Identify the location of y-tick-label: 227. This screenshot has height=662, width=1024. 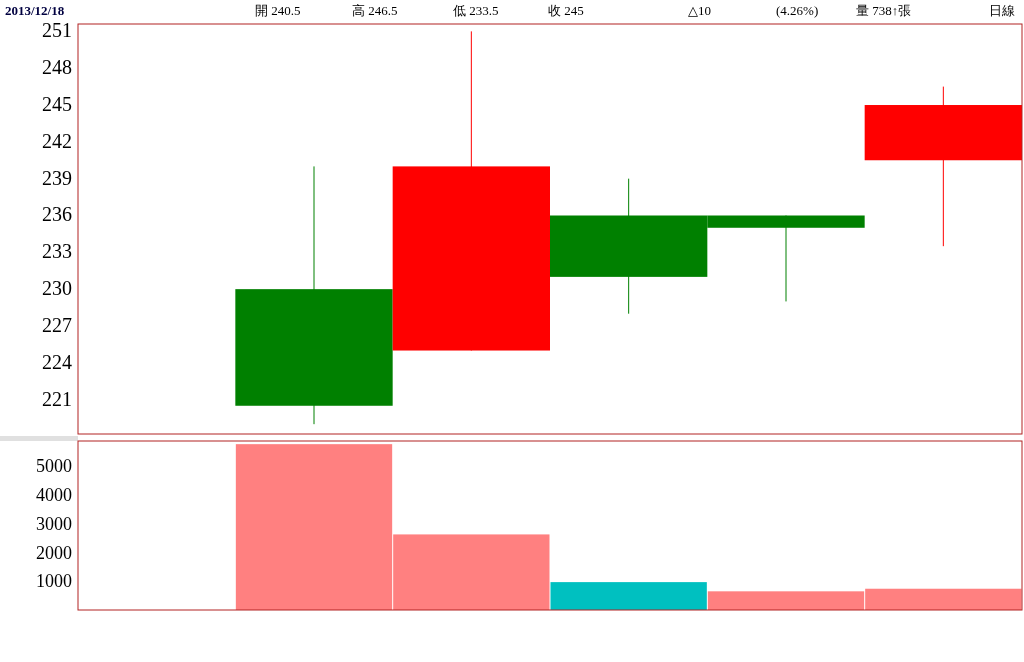
(57, 324).